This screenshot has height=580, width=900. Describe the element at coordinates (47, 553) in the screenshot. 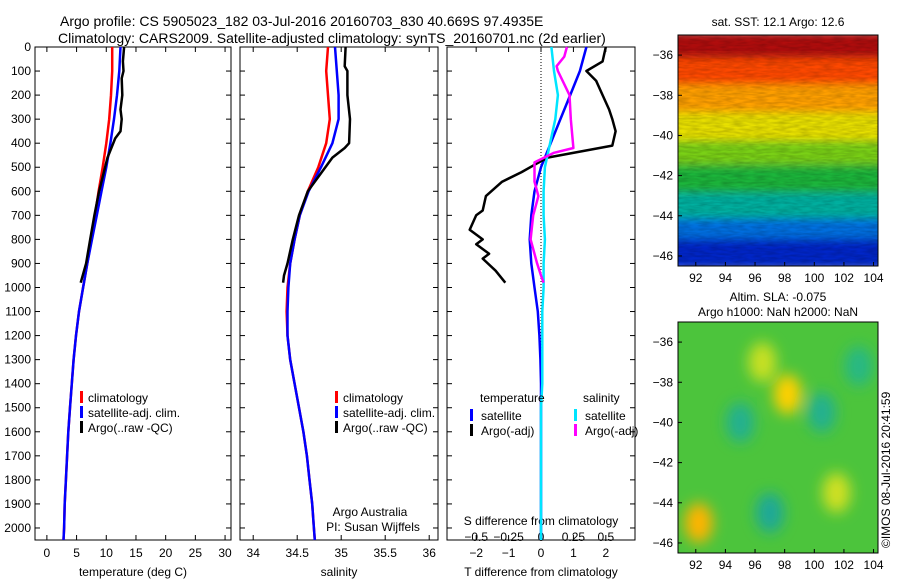

I see `temp-xtick-label: 0` at that location.